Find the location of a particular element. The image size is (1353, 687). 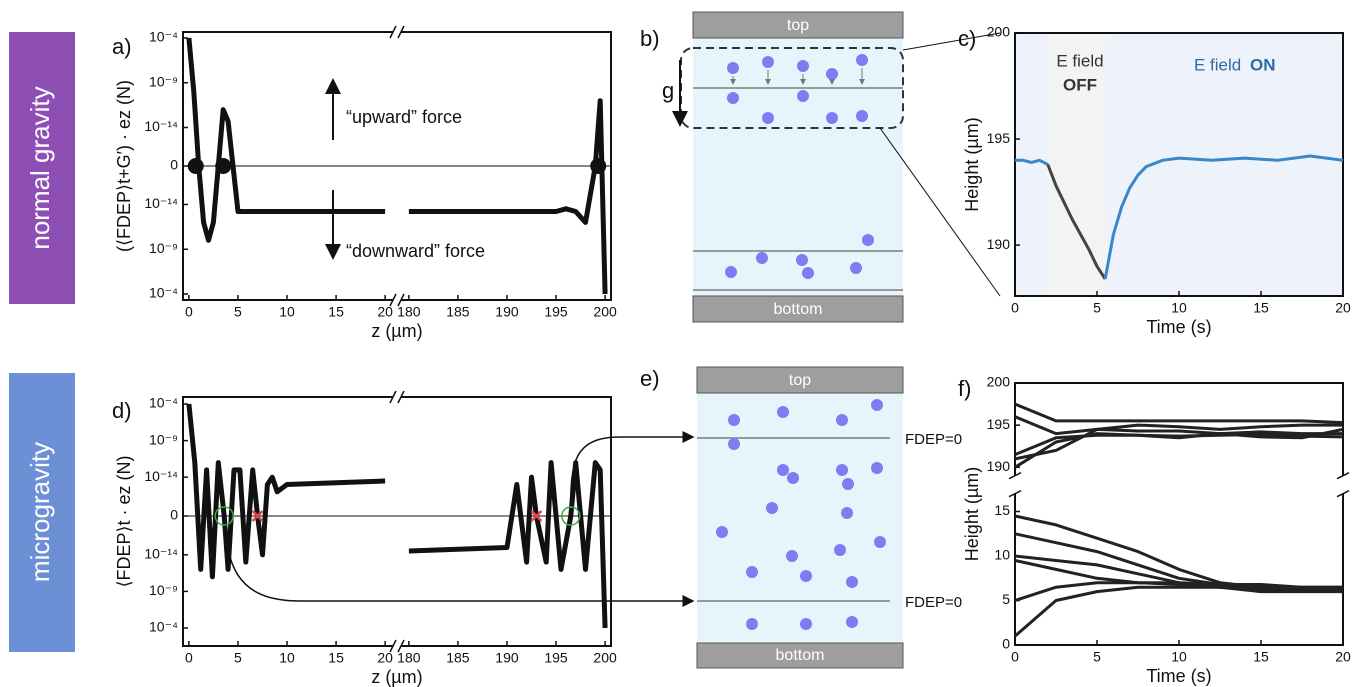

x-axis-label: z (µm) is located at coordinates (396, 677).